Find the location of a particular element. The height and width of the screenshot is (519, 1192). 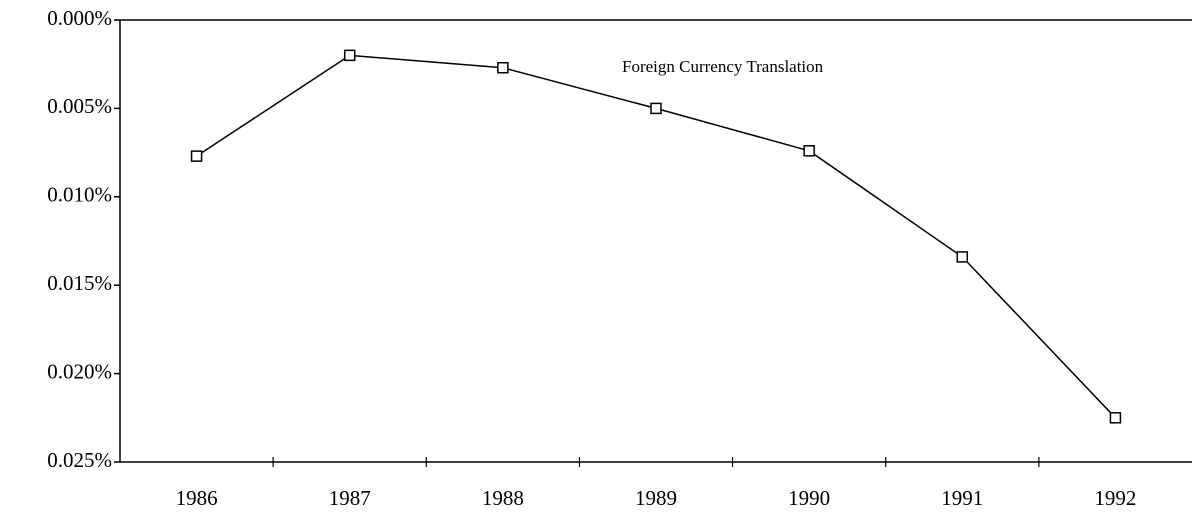

x-tick-label: 1990 is located at coordinates (809, 498).